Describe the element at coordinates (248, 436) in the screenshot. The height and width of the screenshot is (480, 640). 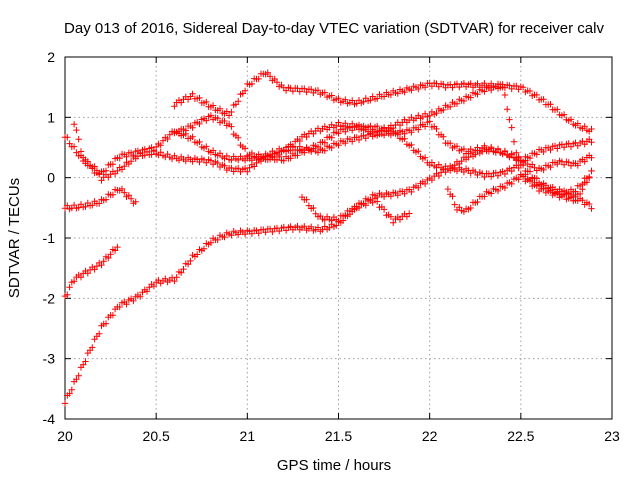
I see `x-tick-label: 21` at that location.